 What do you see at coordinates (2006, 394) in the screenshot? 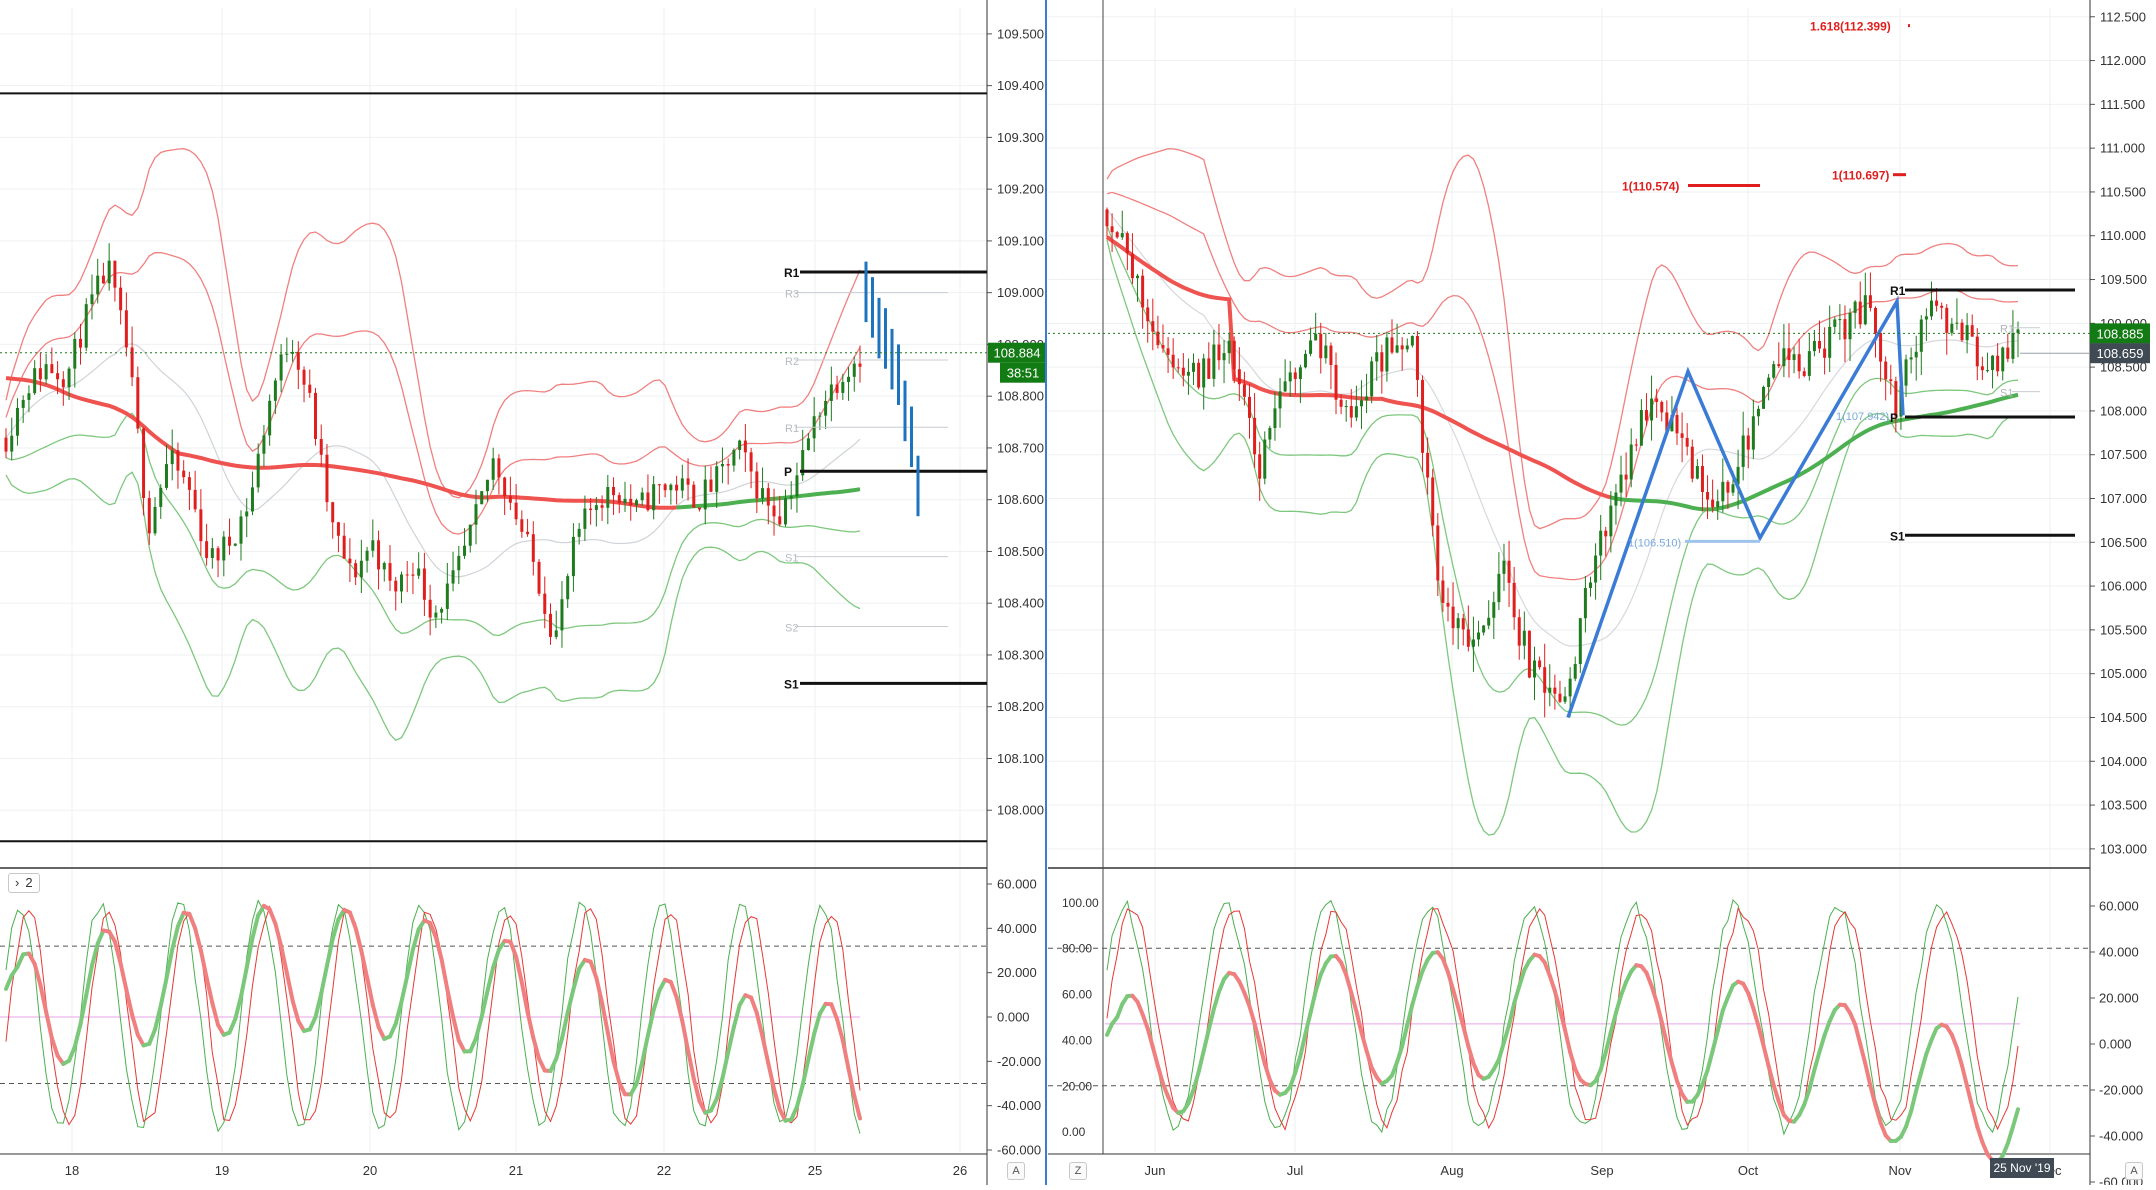
I see `faint-pivot-label: S1` at bounding box center [2006, 394].